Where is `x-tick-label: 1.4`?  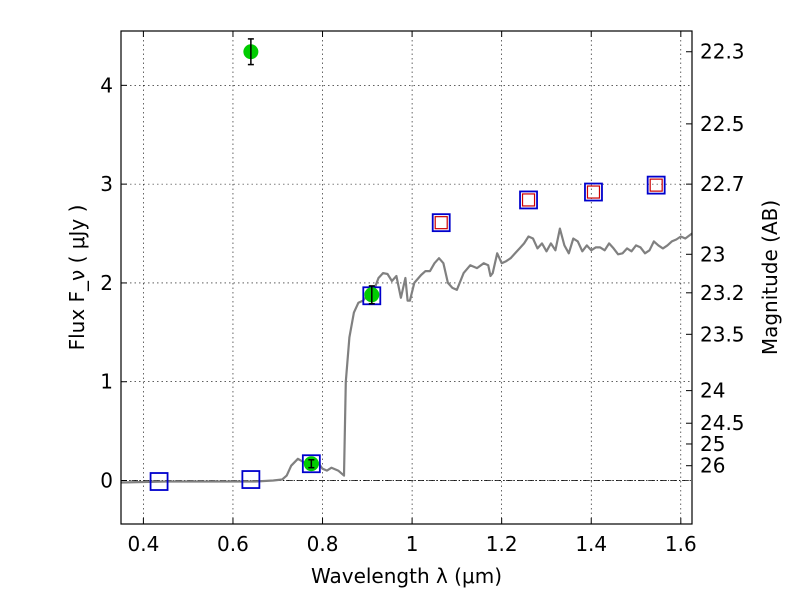
x-tick-label: 1.4 is located at coordinates (591, 544).